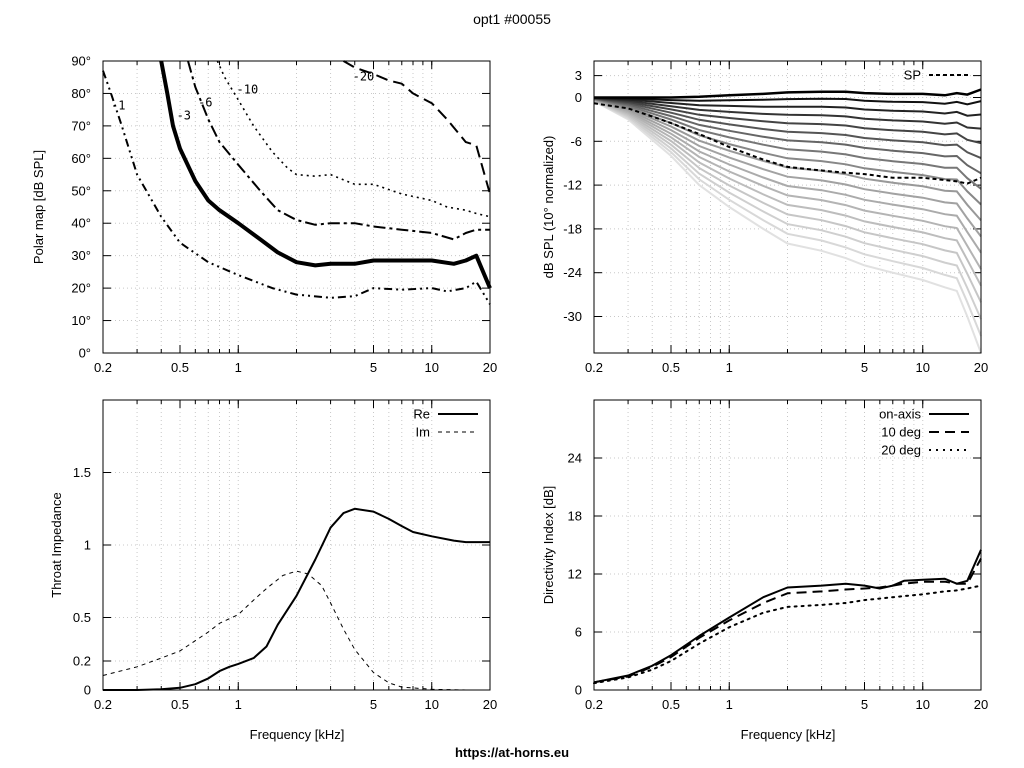  What do you see at coordinates (85, 353) in the screenshot?
I see `polar-y-tick-label: 0°` at bounding box center [85, 353].